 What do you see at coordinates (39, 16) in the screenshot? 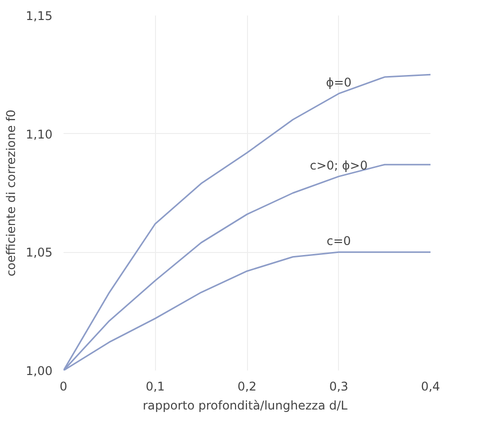
I see `y-tick-label: 1,15` at bounding box center [39, 16].